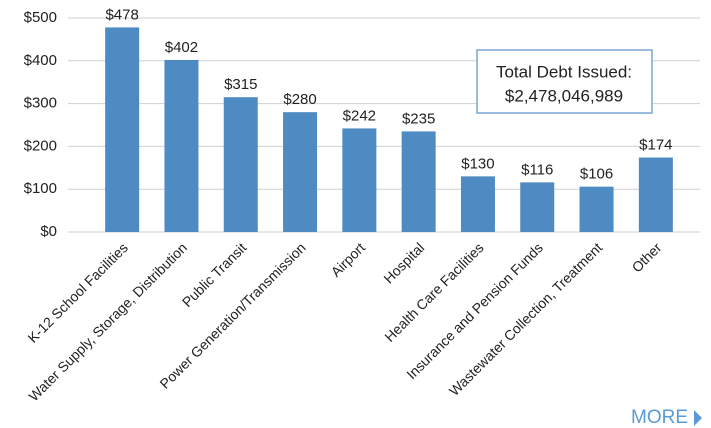 The width and height of the screenshot is (711, 428). What do you see at coordinates (48, 231) in the screenshot?
I see `y-tick-label: $0` at bounding box center [48, 231].